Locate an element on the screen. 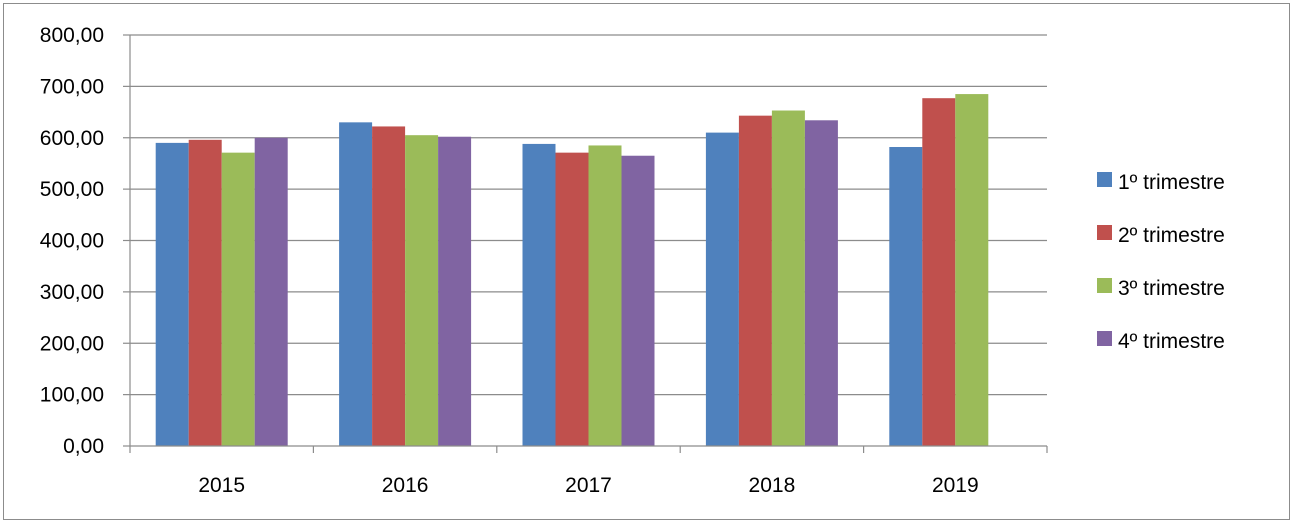  x-tick-label-2017: 2017 is located at coordinates (588, 485).